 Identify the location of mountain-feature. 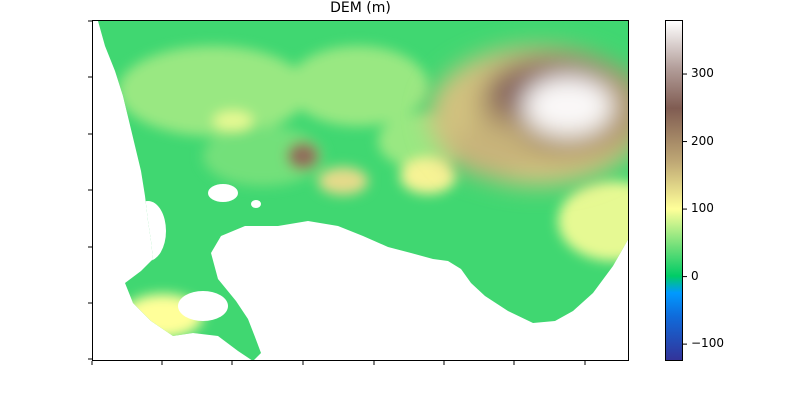
(528, 116).